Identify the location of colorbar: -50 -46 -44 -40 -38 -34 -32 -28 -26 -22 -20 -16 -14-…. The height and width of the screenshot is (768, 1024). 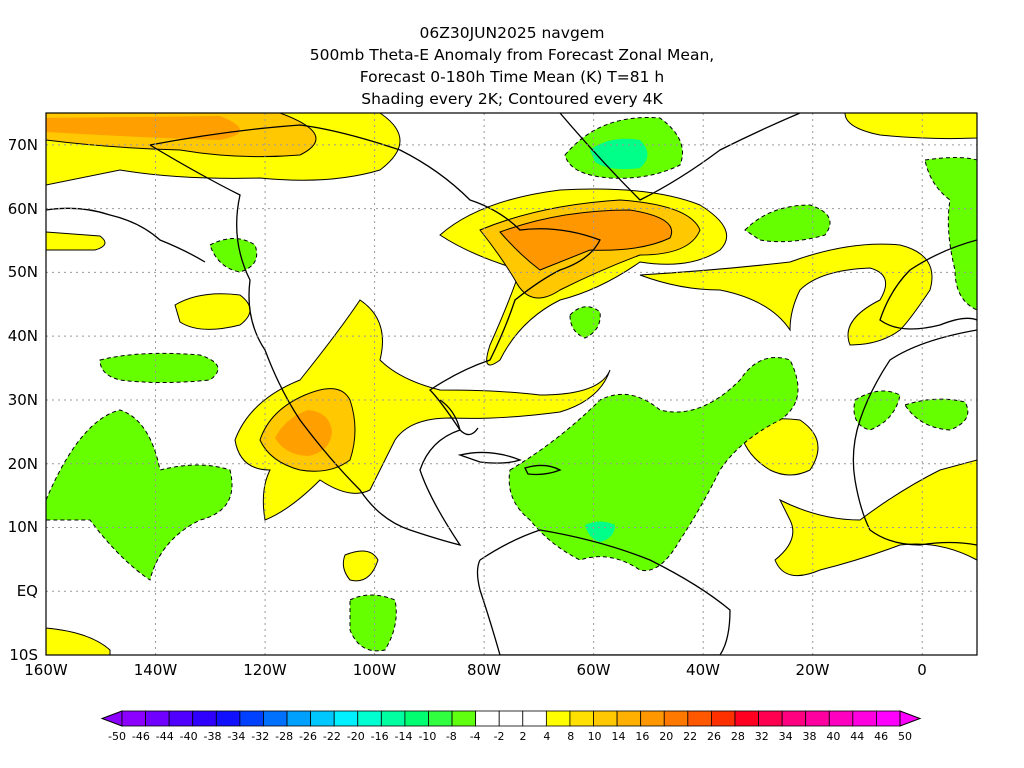
(511, 726).